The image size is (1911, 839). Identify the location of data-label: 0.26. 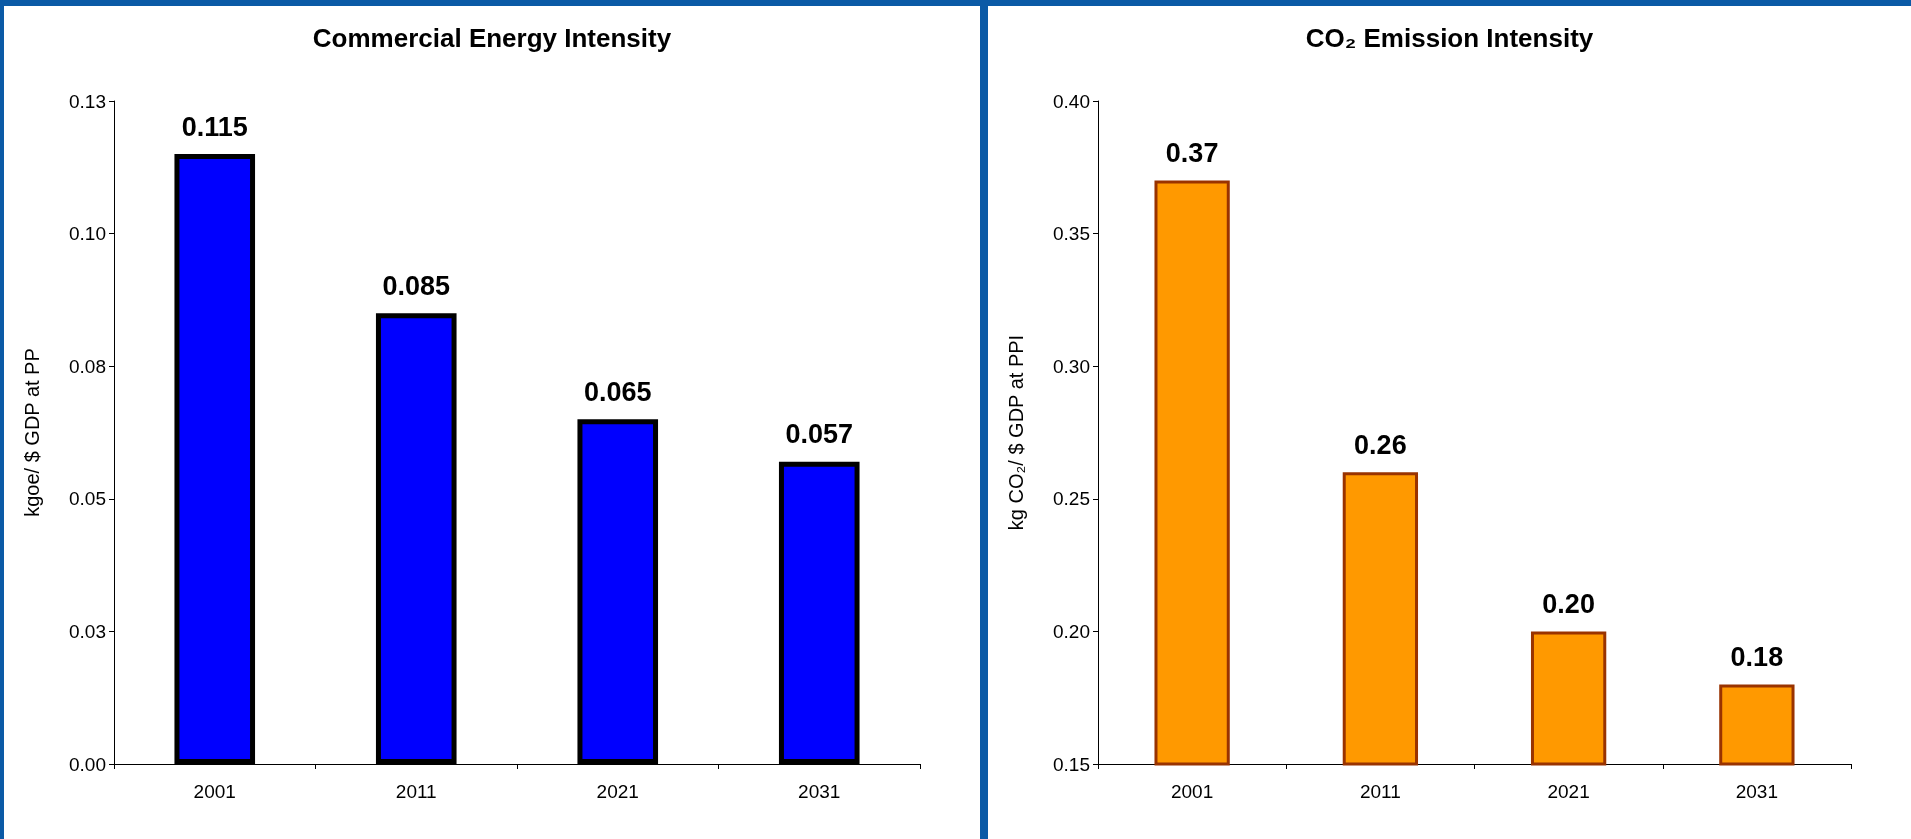
(1380, 444).